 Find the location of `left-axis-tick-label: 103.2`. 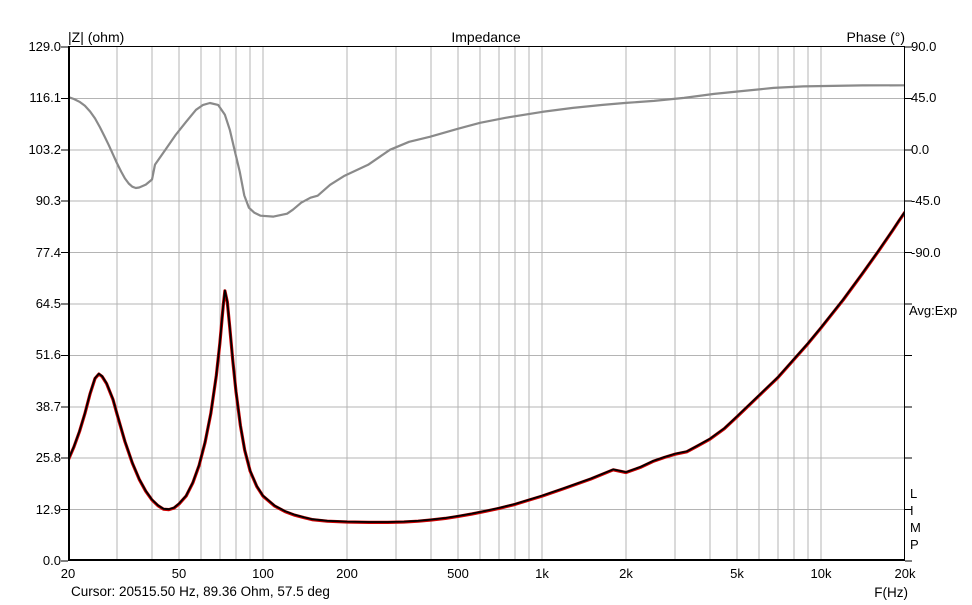

left-axis-tick-label: 103.2 is located at coordinates (44, 149).